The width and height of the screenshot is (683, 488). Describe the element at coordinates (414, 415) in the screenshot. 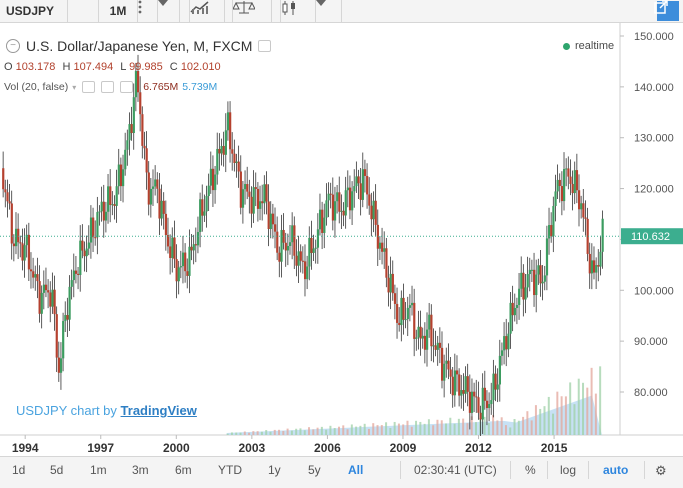

I see `volume-ma-area` at that location.